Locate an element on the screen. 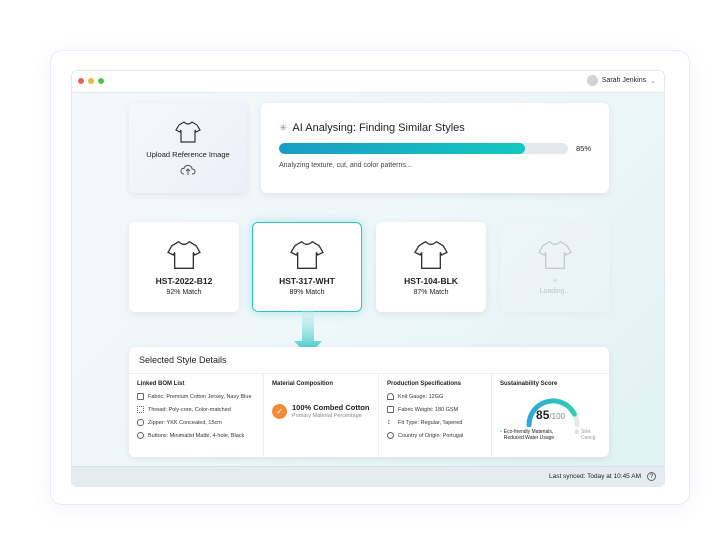 The height and width of the screenshot is (551, 723). check-icon: ✓ is located at coordinates (279, 411).